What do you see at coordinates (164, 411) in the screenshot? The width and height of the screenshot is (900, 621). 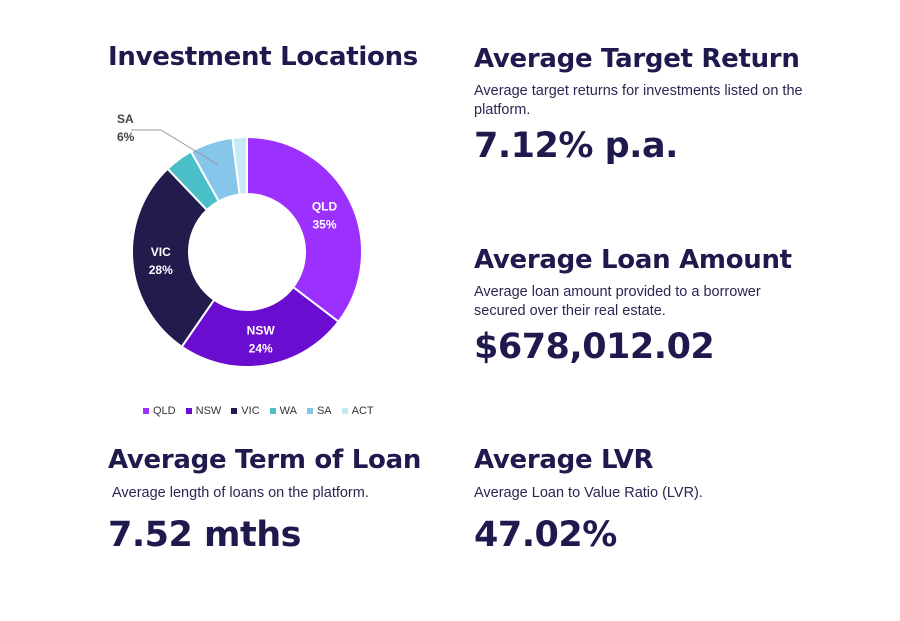 I see `legend-label-qld: QLD` at bounding box center [164, 411].